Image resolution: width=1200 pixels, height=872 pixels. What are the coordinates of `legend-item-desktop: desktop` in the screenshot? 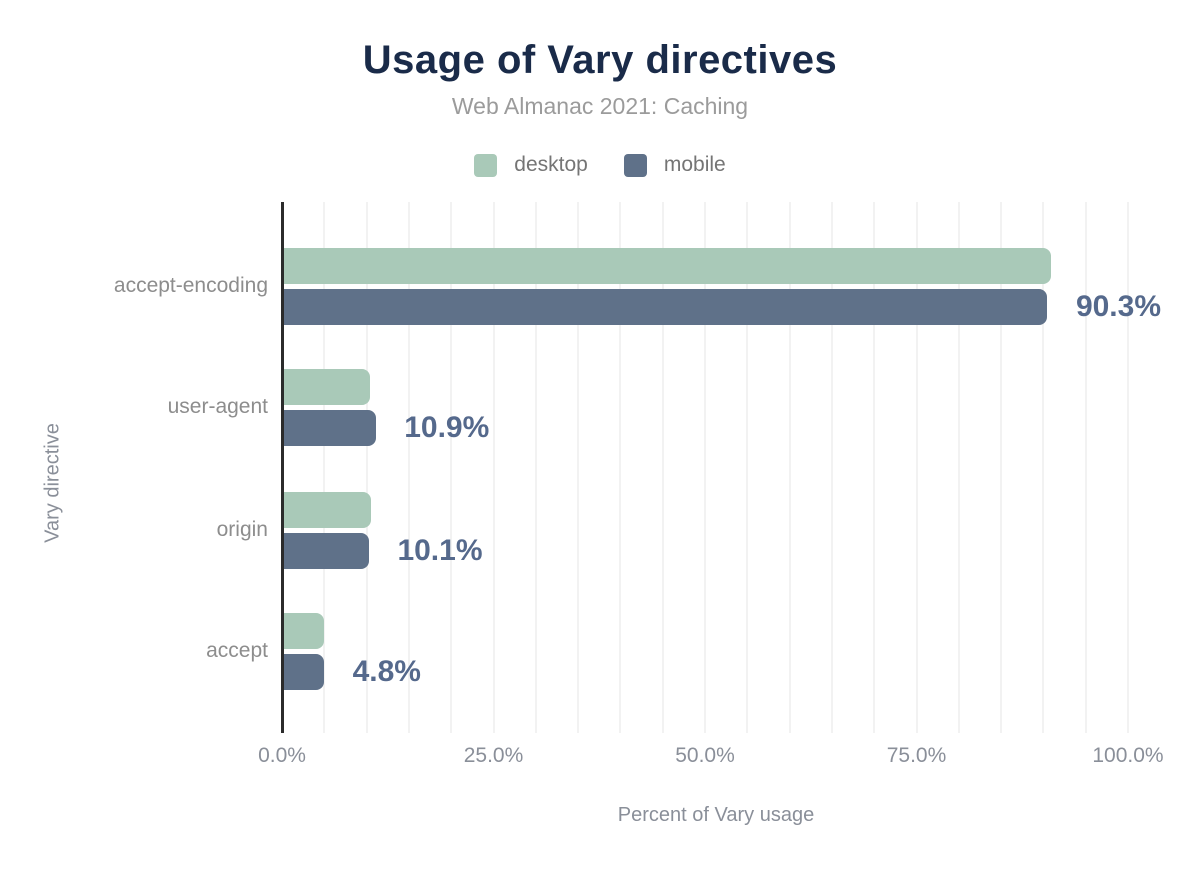 It's located at (531, 165).